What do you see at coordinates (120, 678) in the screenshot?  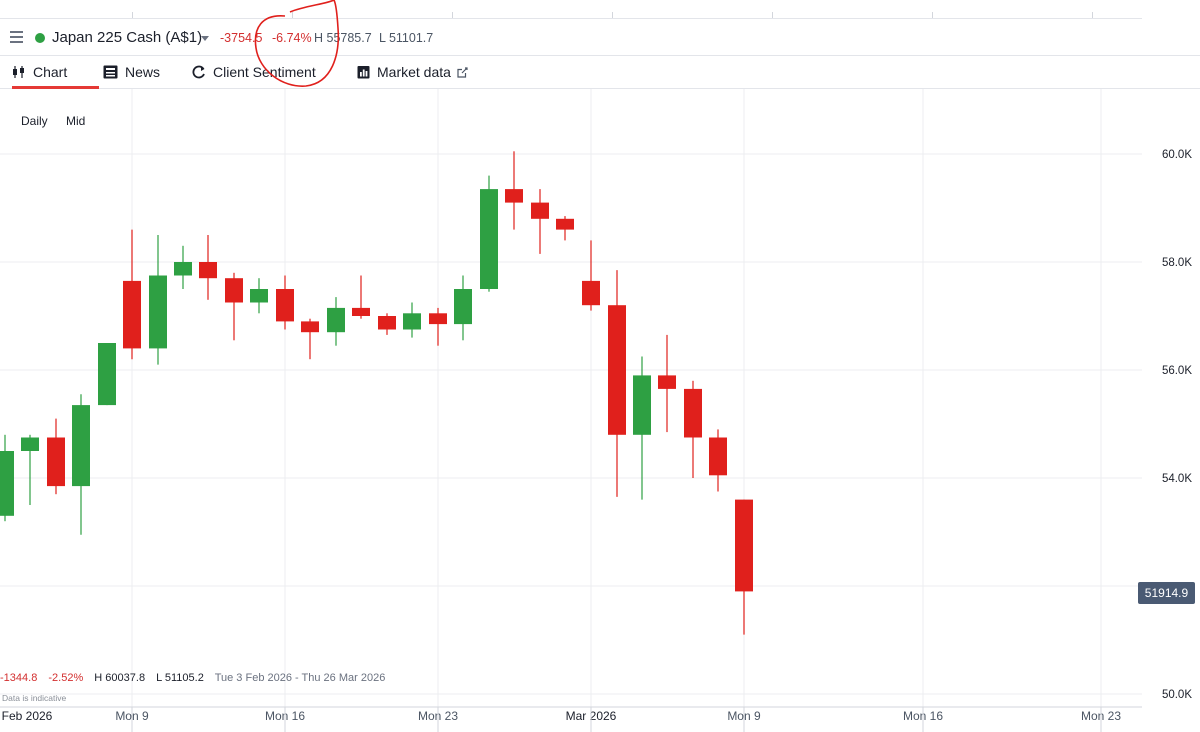 I see `range-high: H 60037.8` at bounding box center [120, 678].